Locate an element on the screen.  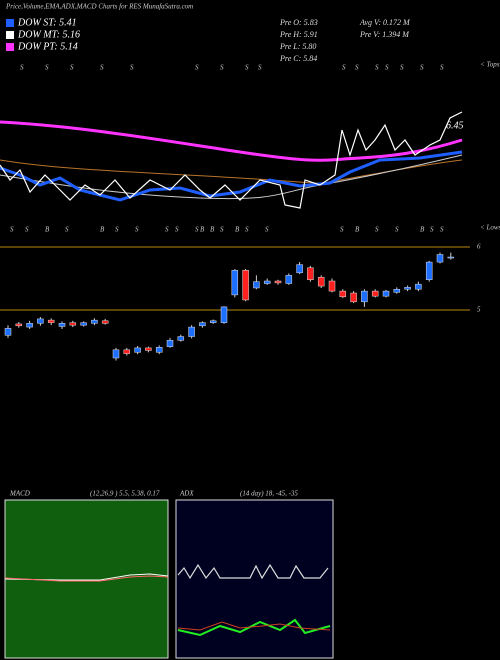
y-tick-label: 5 is located at coordinates (479, 310).